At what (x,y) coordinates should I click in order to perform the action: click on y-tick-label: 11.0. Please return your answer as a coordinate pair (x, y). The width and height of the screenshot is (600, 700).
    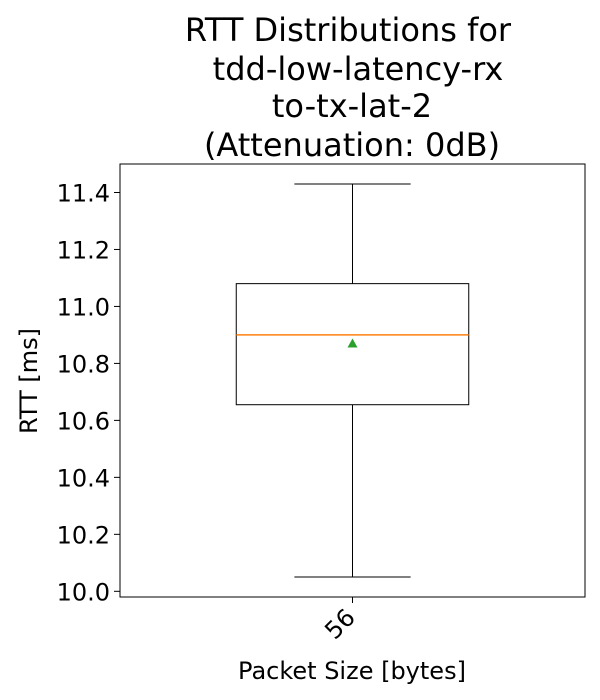
    Looking at the image, I should click on (83, 307).